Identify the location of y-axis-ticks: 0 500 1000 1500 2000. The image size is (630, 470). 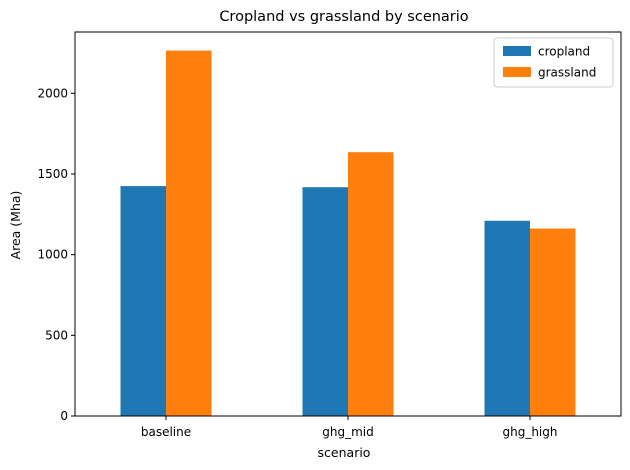
(56, 254).